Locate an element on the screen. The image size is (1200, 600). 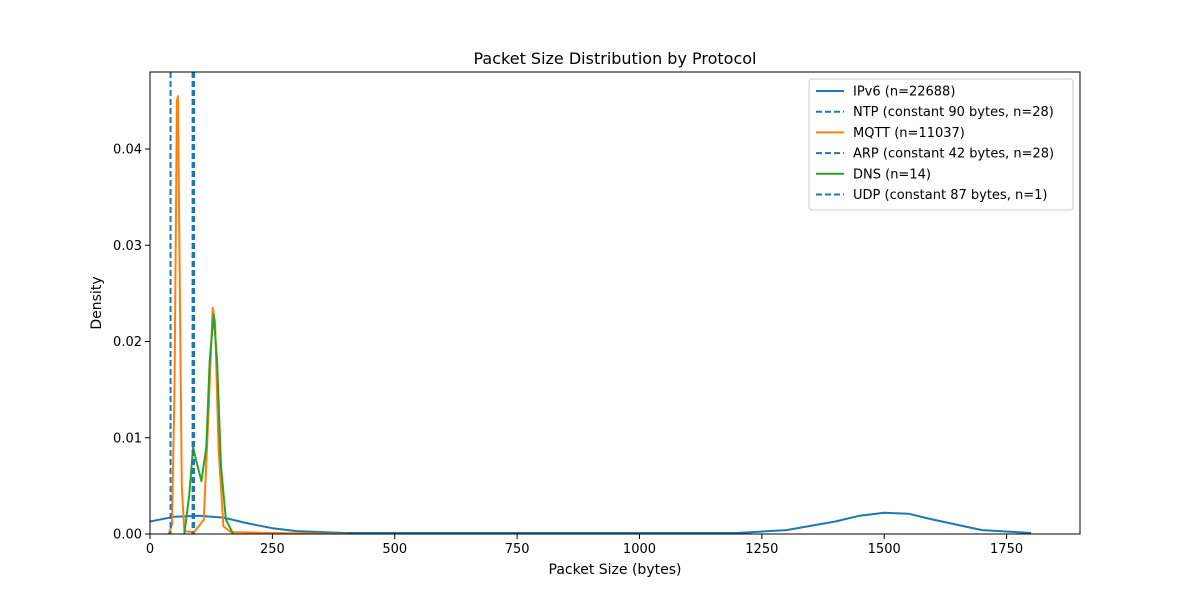
legend-label-mqtt: MQTT (n=11037) is located at coordinates (909, 133).